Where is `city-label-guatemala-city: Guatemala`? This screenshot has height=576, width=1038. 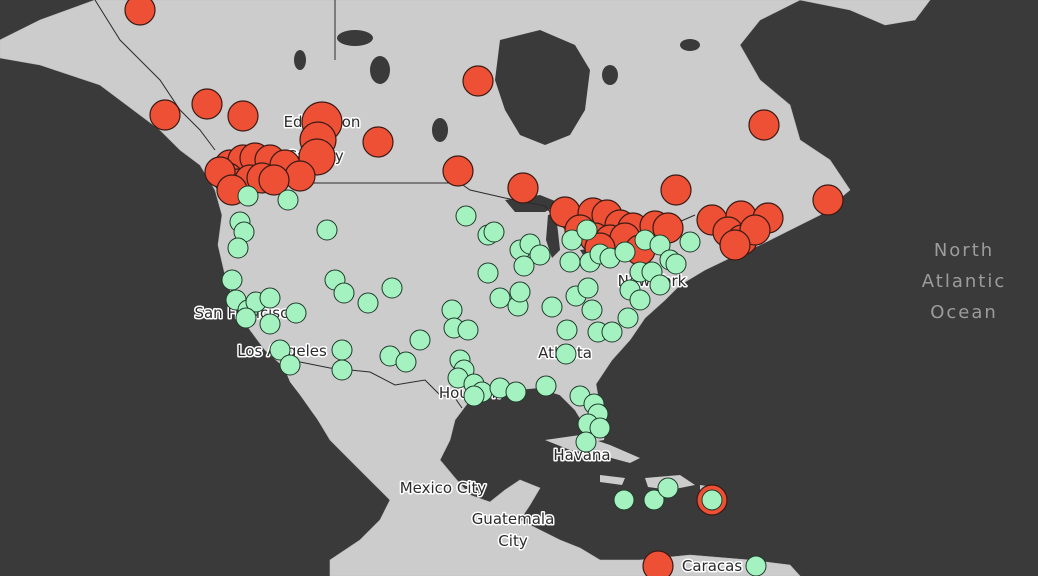 city-label-guatemala-city: Guatemala is located at coordinates (513, 519).